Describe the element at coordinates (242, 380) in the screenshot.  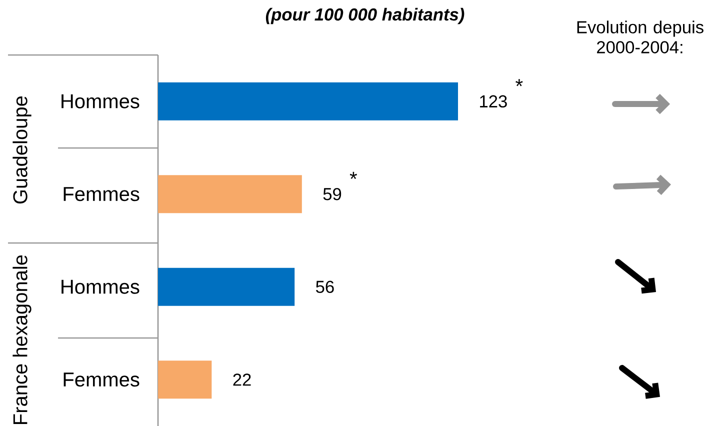
I see `data-label: 22` at that location.